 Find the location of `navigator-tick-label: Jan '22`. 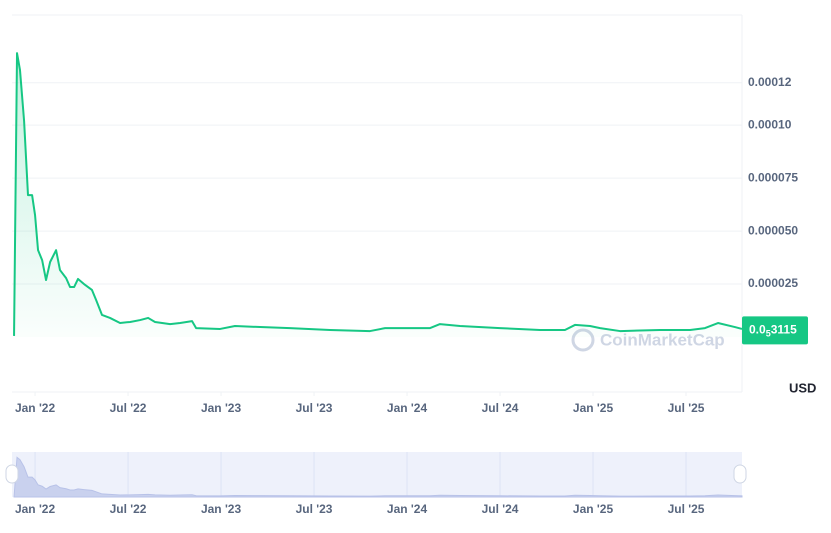

navigator-tick-label: Jan '22 is located at coordinates (35, 509).